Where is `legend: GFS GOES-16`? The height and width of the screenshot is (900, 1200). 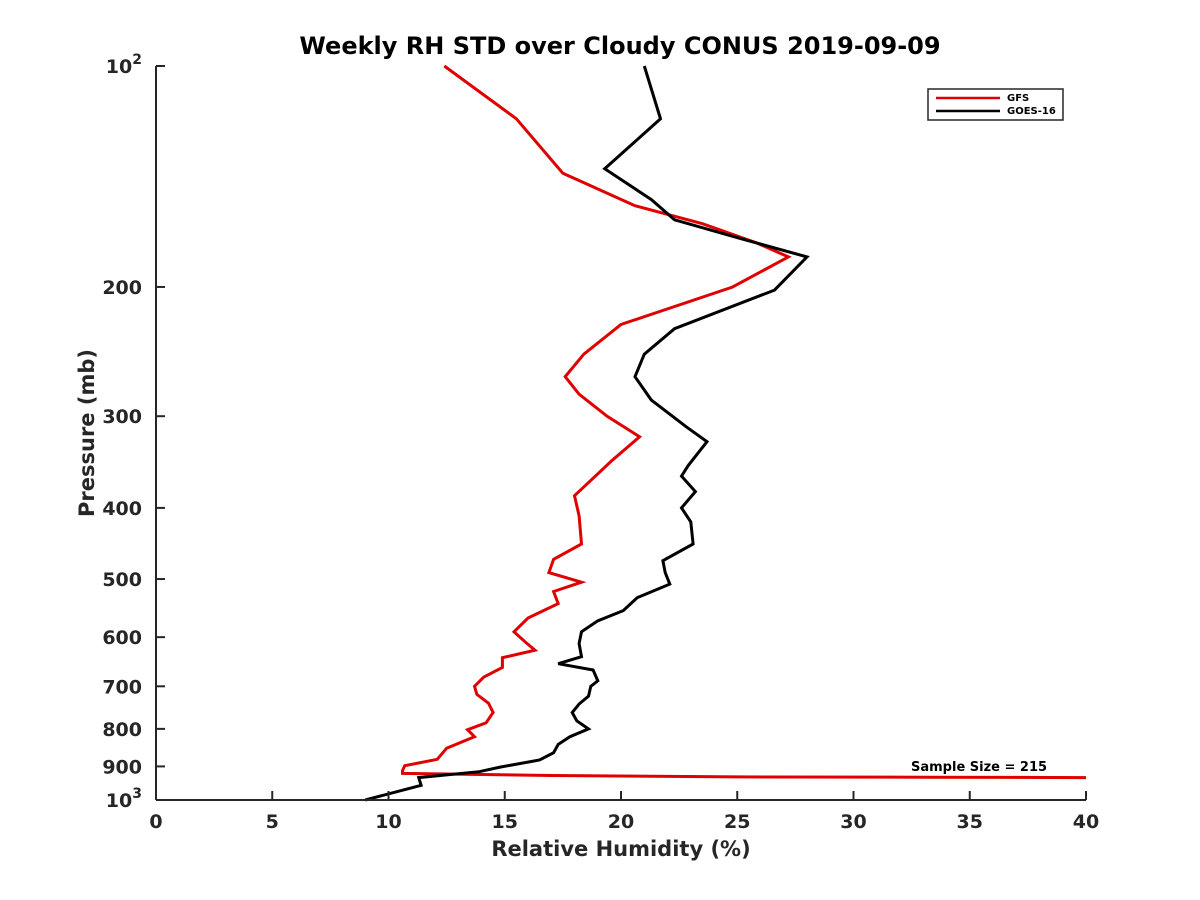
legend: GFS GOES-16 is located at coordinates (995, 104).